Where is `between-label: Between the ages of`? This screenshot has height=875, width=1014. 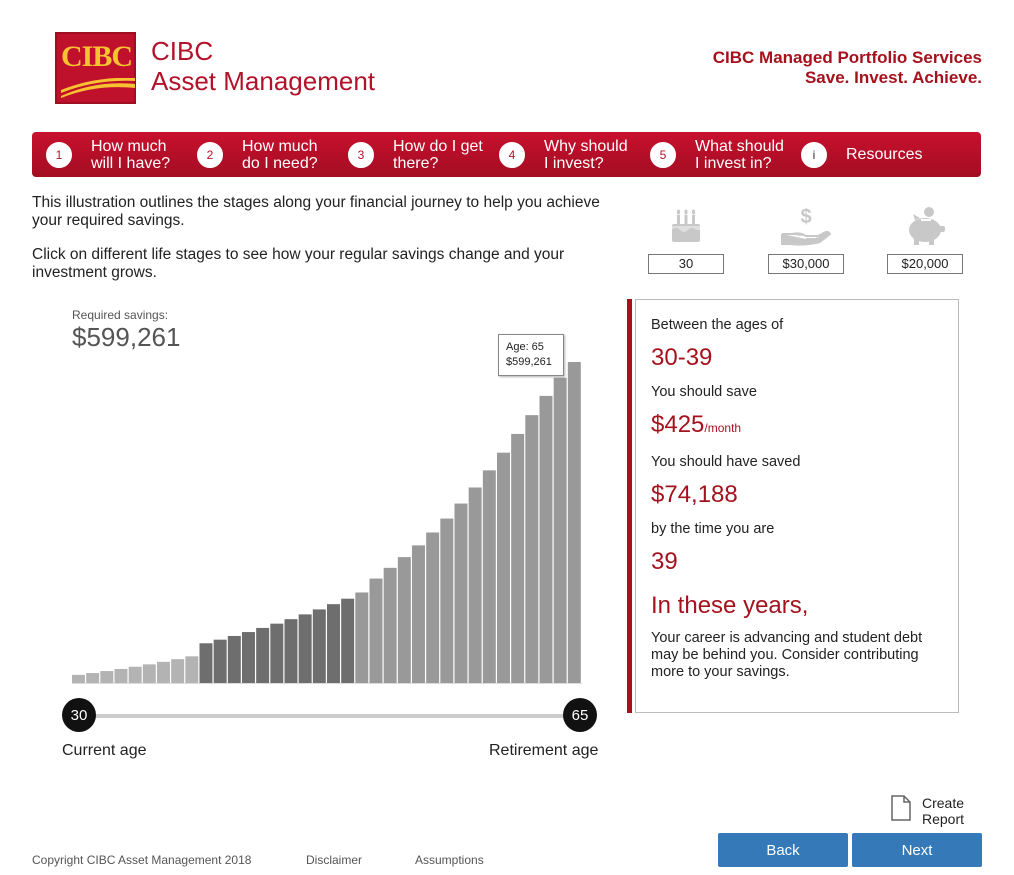 between-label: Between the ages of is located at coordinates (717, 325).